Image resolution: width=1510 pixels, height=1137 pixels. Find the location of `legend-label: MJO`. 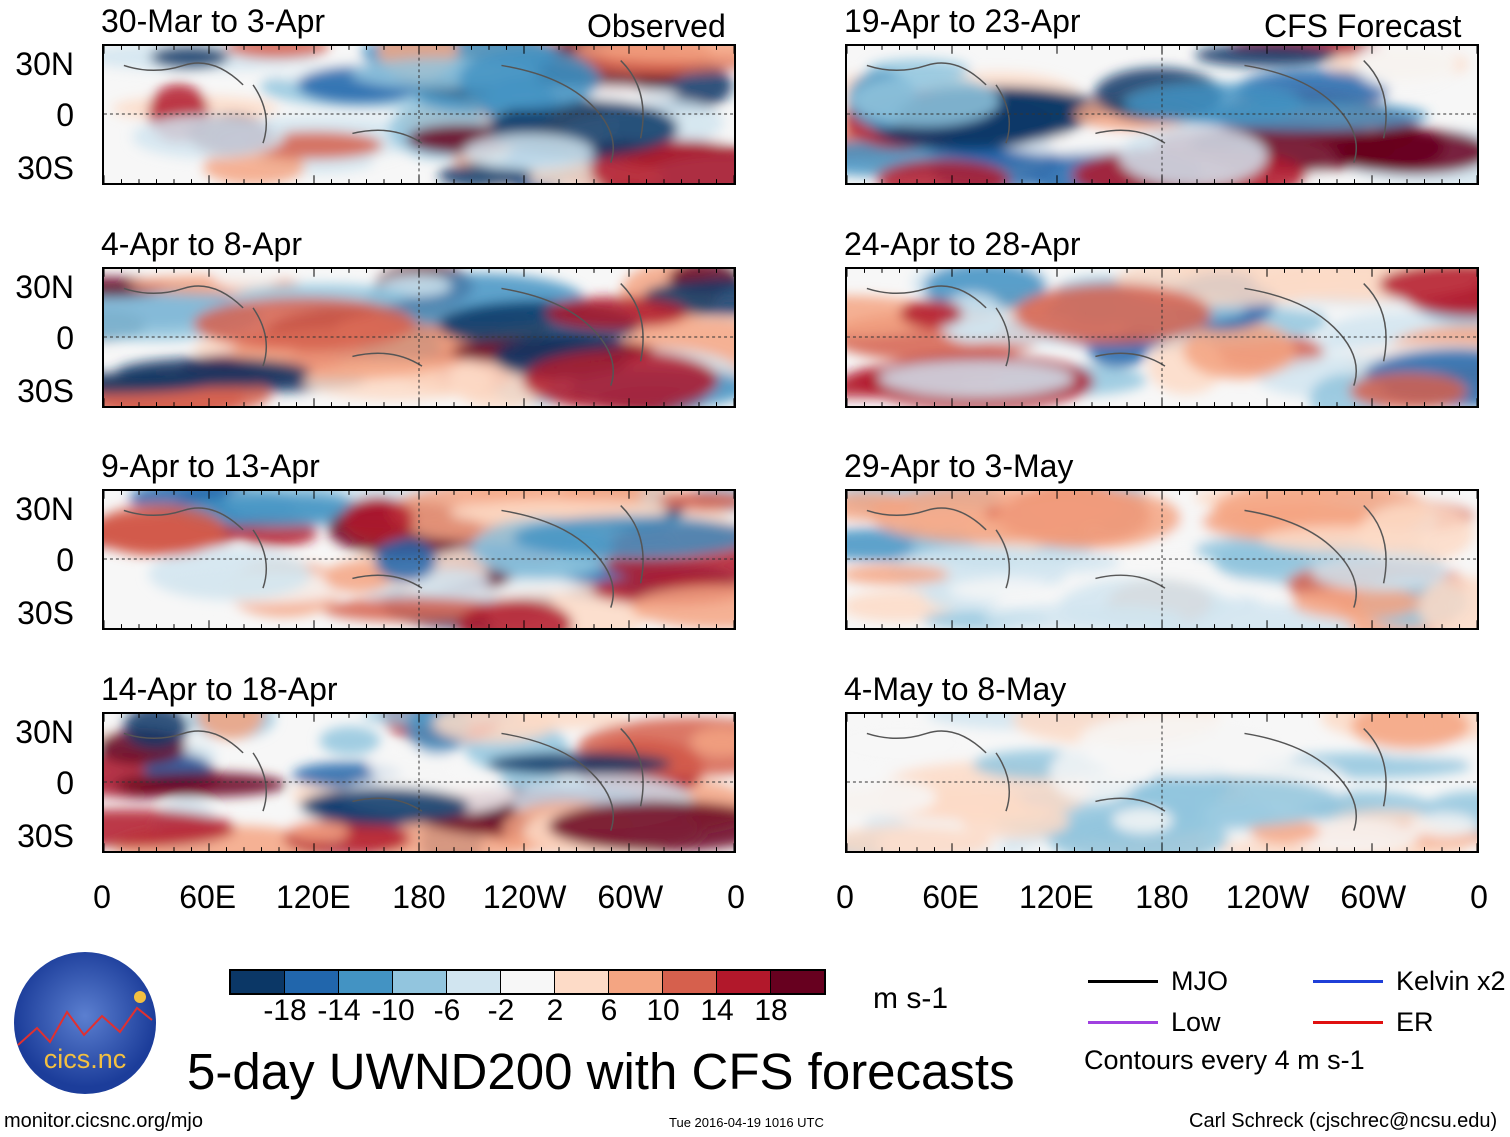

legend-label: MJO is located at coordinates (1199, 981).